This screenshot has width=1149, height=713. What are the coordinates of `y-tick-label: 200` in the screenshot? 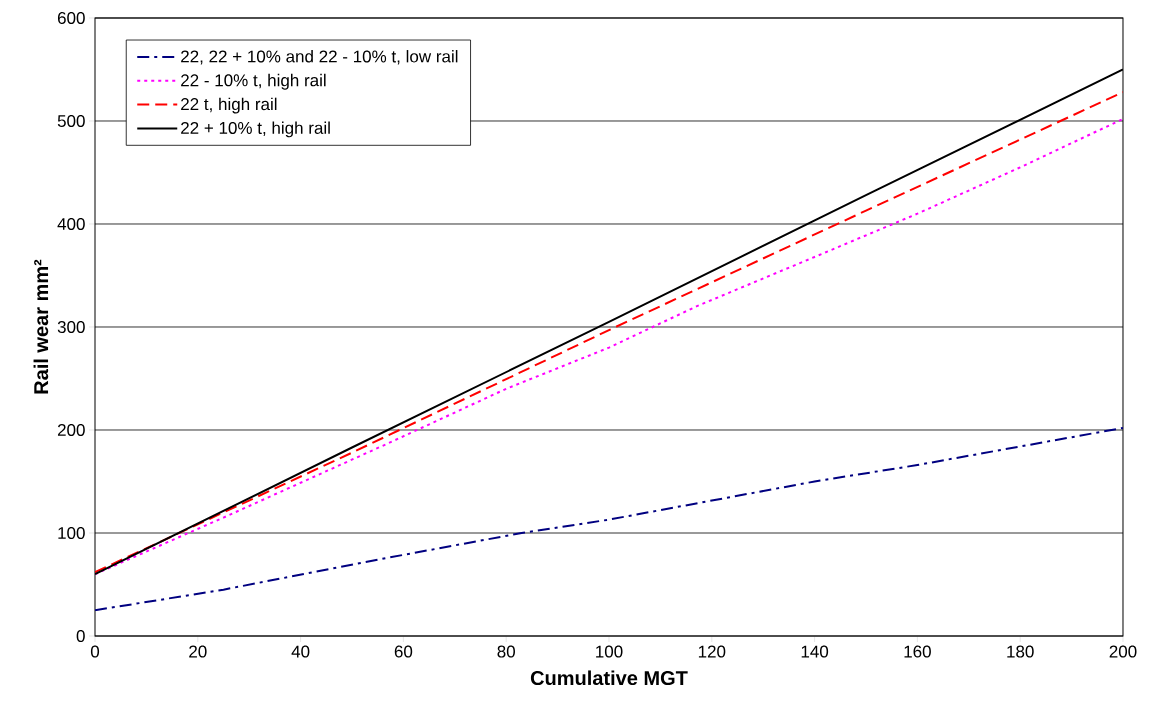 It's located at (71, 430).